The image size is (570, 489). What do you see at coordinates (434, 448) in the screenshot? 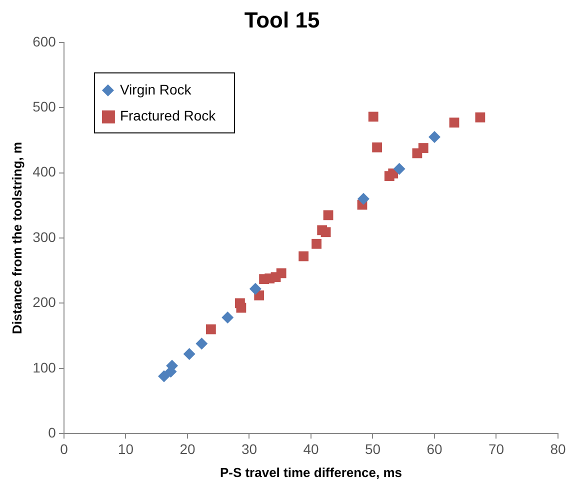
I see `x-tick-label: 60` at bounding box center [434, 448].